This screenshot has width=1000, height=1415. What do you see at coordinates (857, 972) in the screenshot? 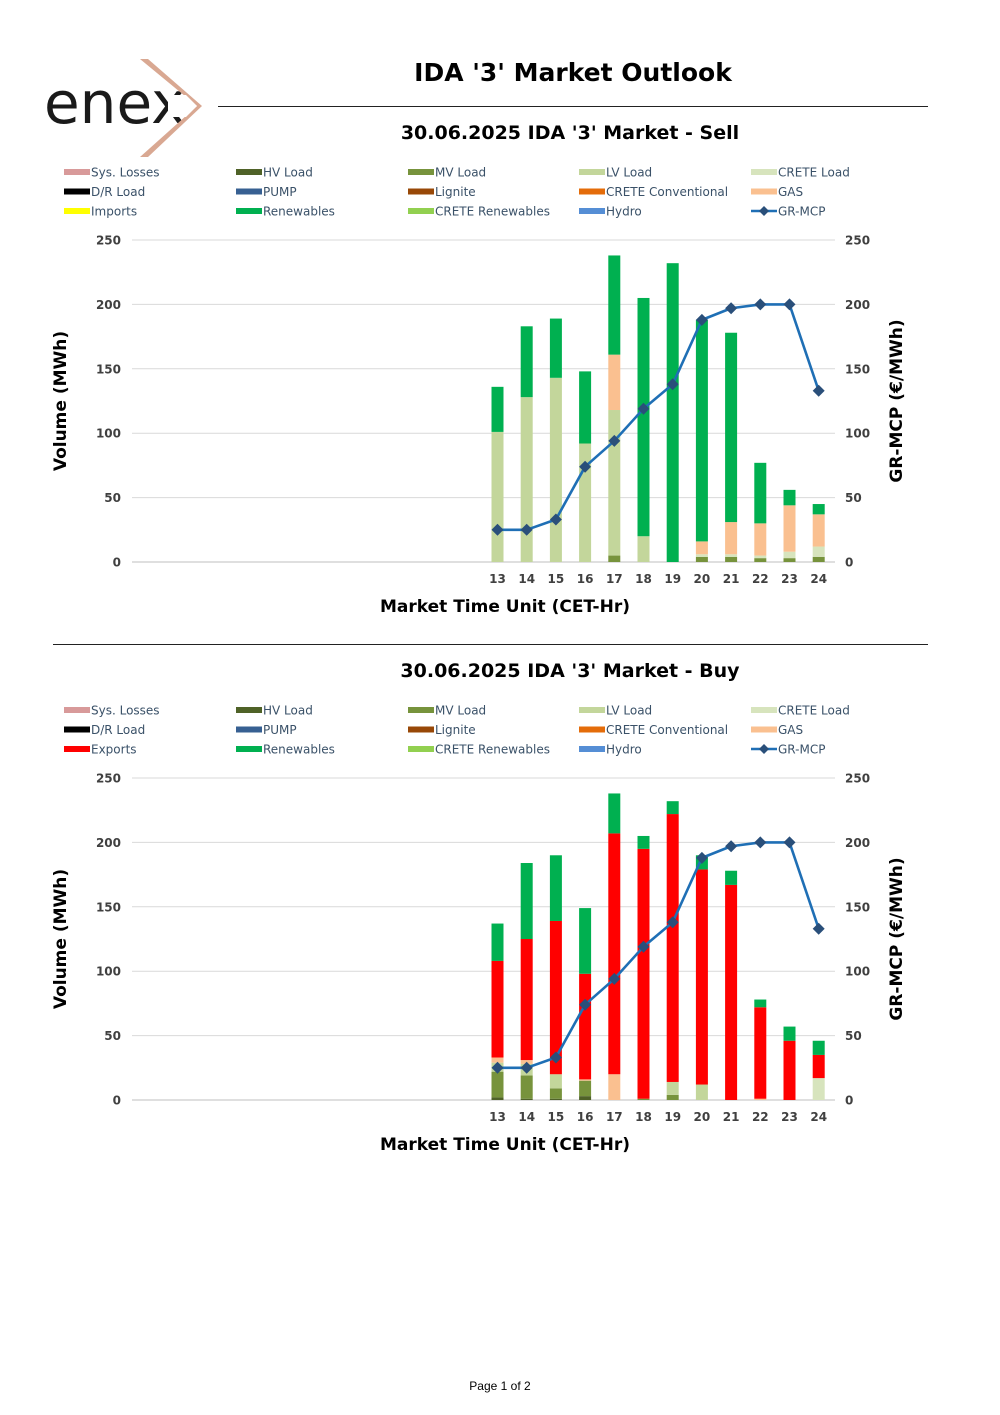
I see `y2-tick-label: 100` at bounding box center [857, 972].